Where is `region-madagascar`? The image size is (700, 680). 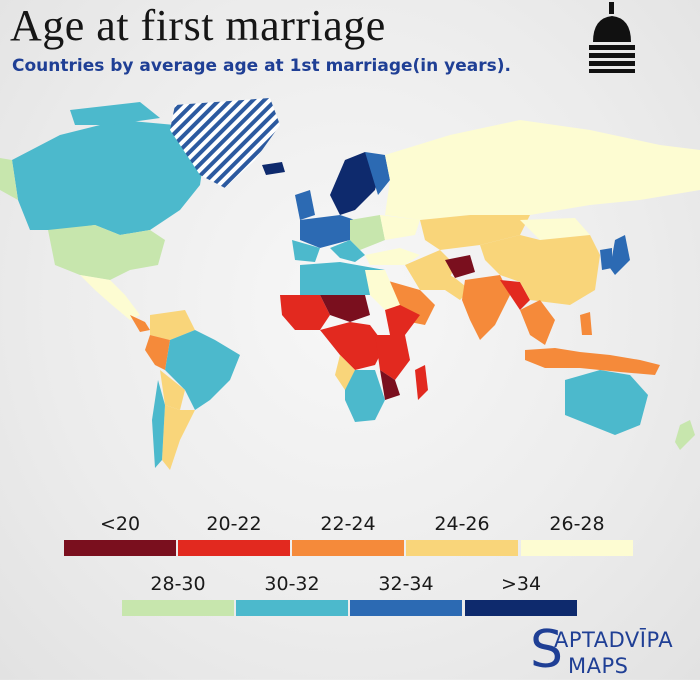
region-madagascar is located at coordinates (421, 382).